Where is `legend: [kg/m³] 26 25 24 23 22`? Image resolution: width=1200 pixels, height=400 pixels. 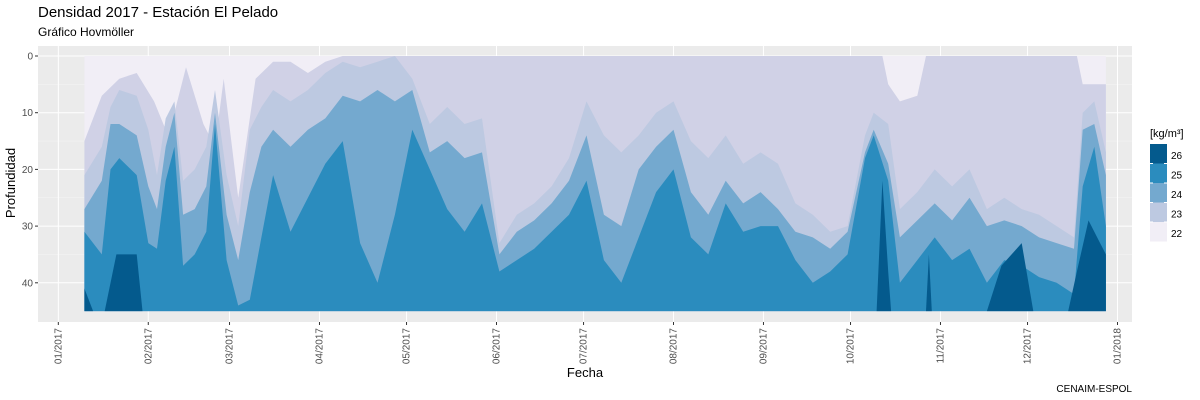 legend: [kg/m³] 26 25 24 23 22 is located at coordinates (1167, 185).